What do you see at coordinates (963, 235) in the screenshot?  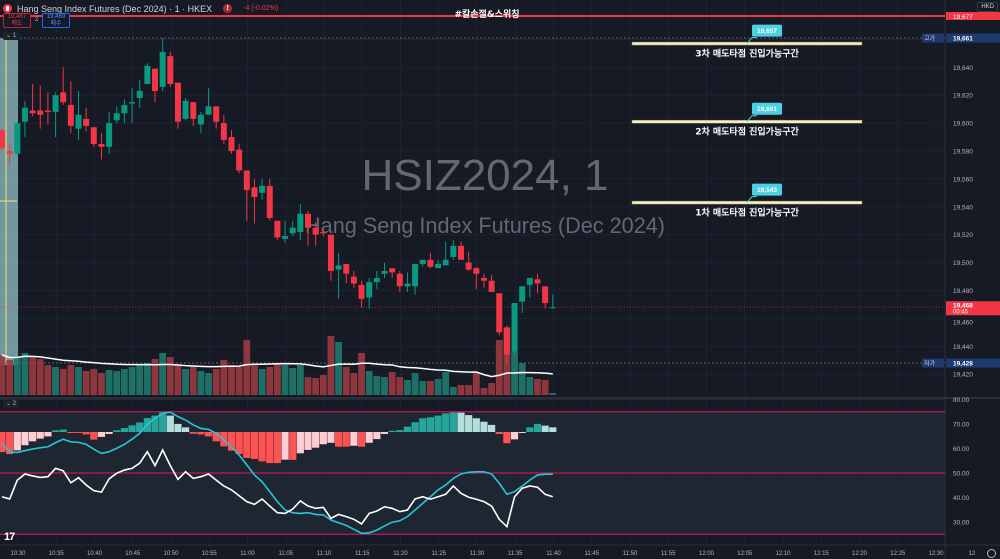 I see `price-tick: 19,520` at bounding box center [963, 235].